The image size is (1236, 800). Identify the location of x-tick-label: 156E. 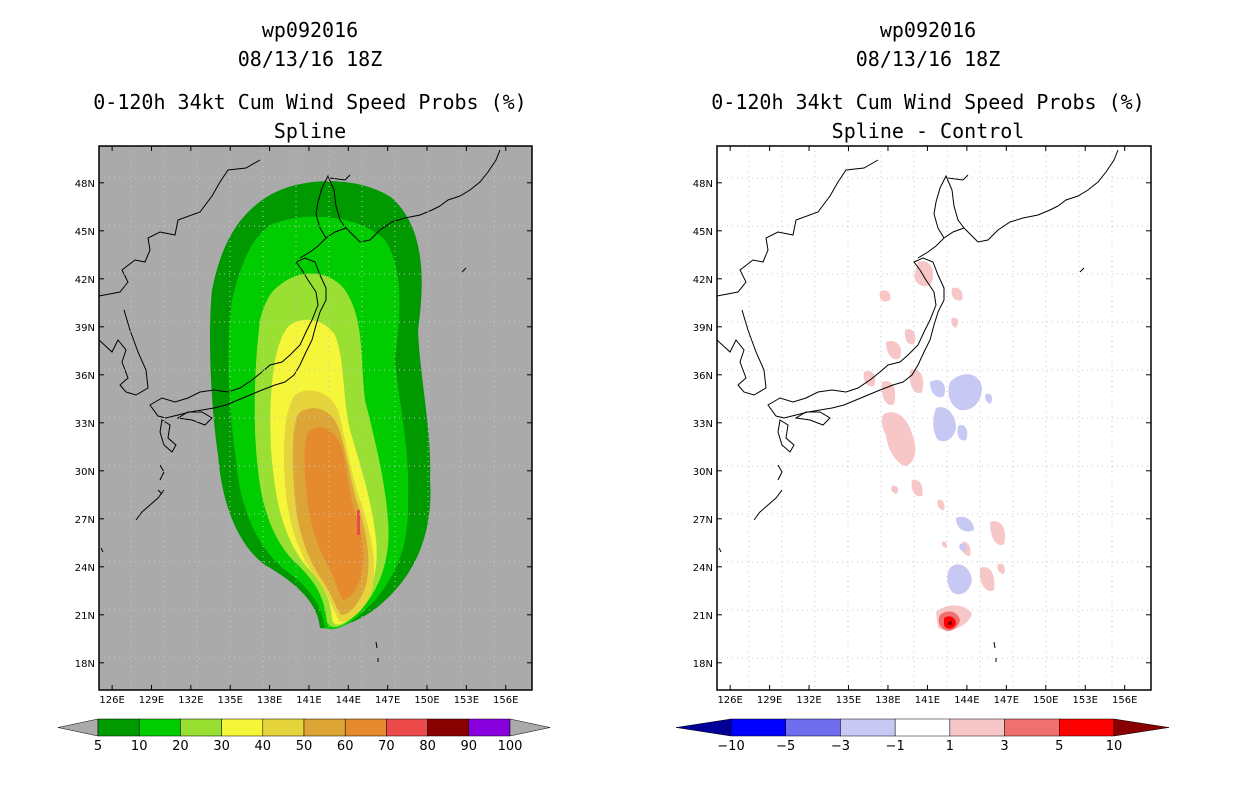
(505, 700).